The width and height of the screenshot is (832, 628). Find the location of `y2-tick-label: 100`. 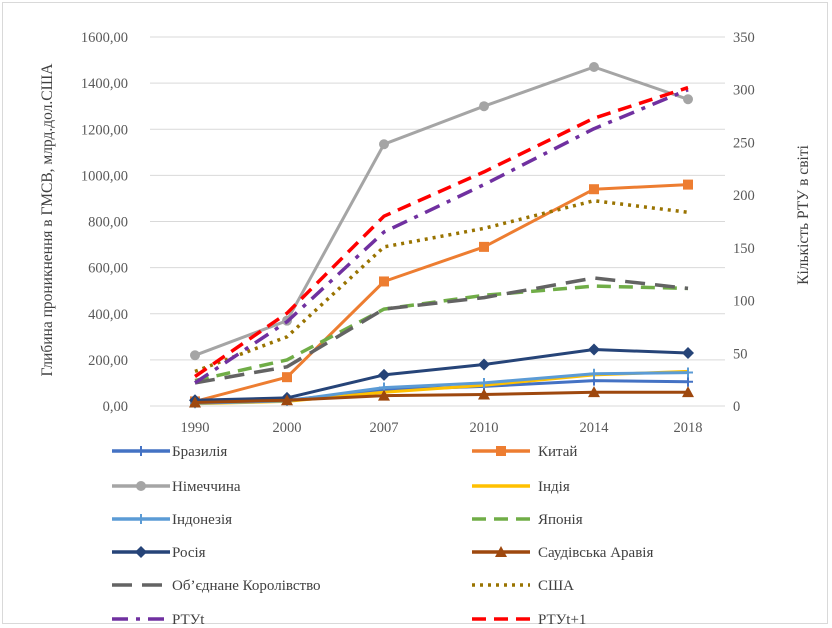

y2-tick-label: 100 is located at coordinates (744, 302).